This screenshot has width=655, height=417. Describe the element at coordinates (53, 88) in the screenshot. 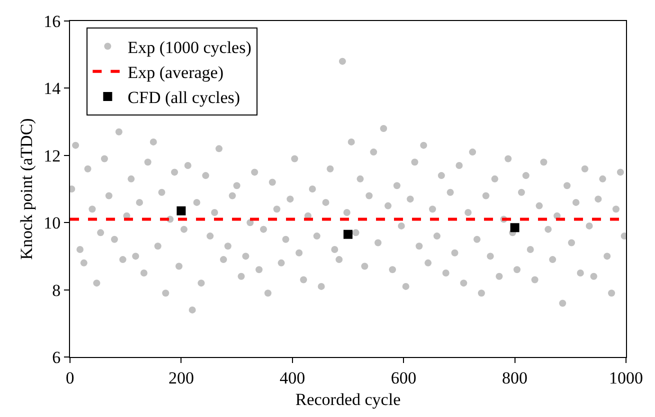

I see `y-tick-label: 14` at that location.